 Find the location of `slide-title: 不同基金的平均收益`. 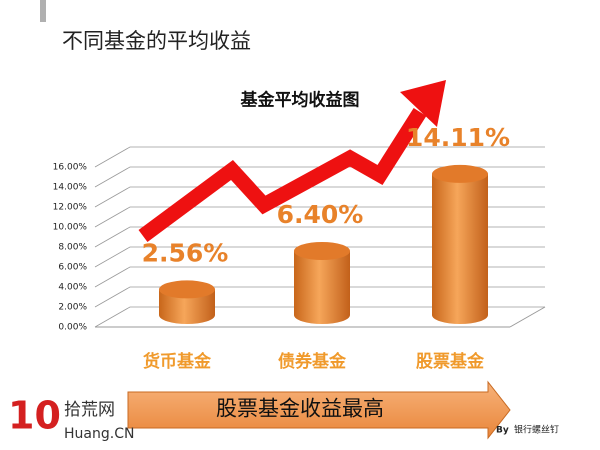

slide-title: 不同基金的平均收益 is located at coordinates (156, 41).